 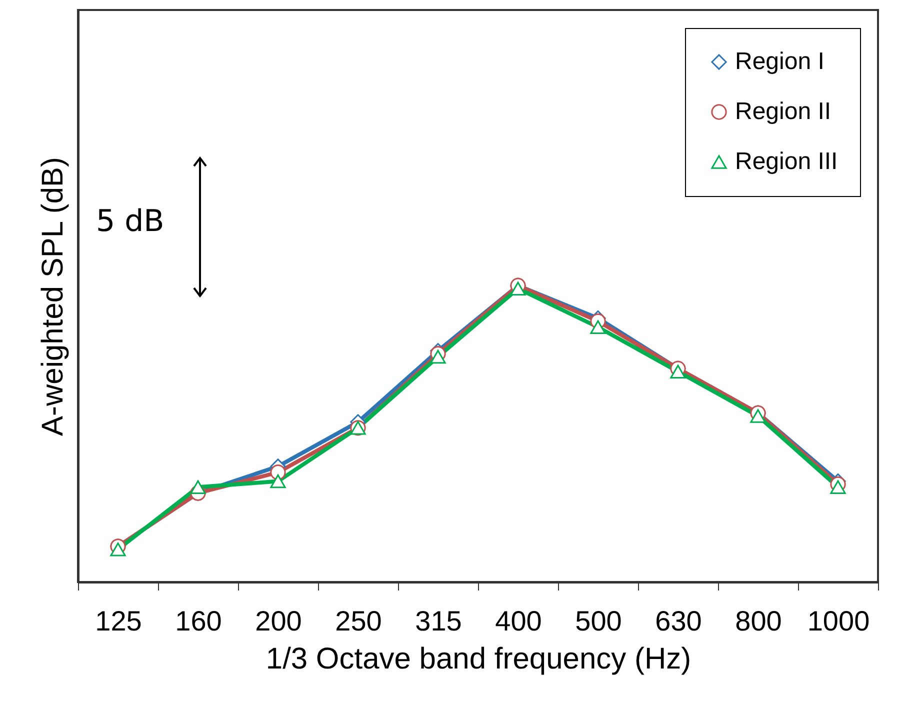 What do you see at coordinates (53, 296) in the screenshot?
I see `y-axis-title: A-weighted SPL (dB)` at bounding box center [53, 296].